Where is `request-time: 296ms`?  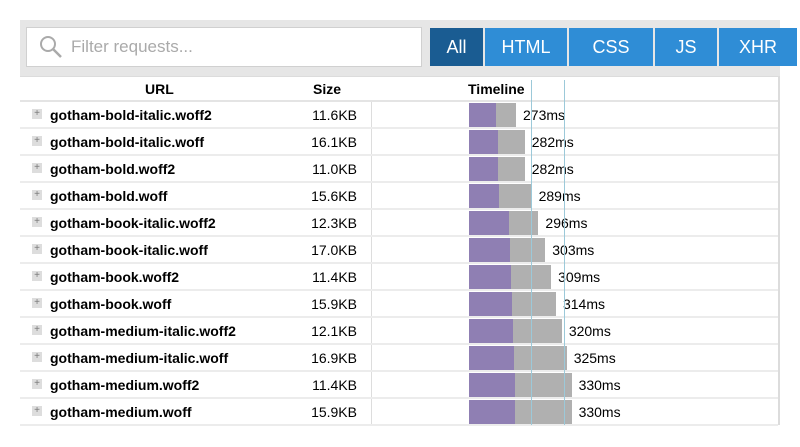 request-time: 296ms is located at coordinates (566, 223).